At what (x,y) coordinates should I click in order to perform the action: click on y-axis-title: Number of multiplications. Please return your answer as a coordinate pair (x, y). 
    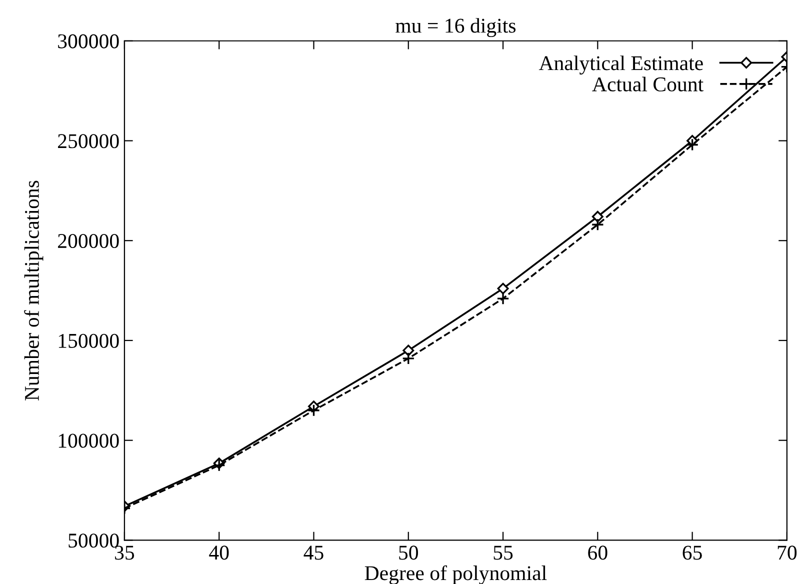
    Looking at the image, I should click on (34, 290).